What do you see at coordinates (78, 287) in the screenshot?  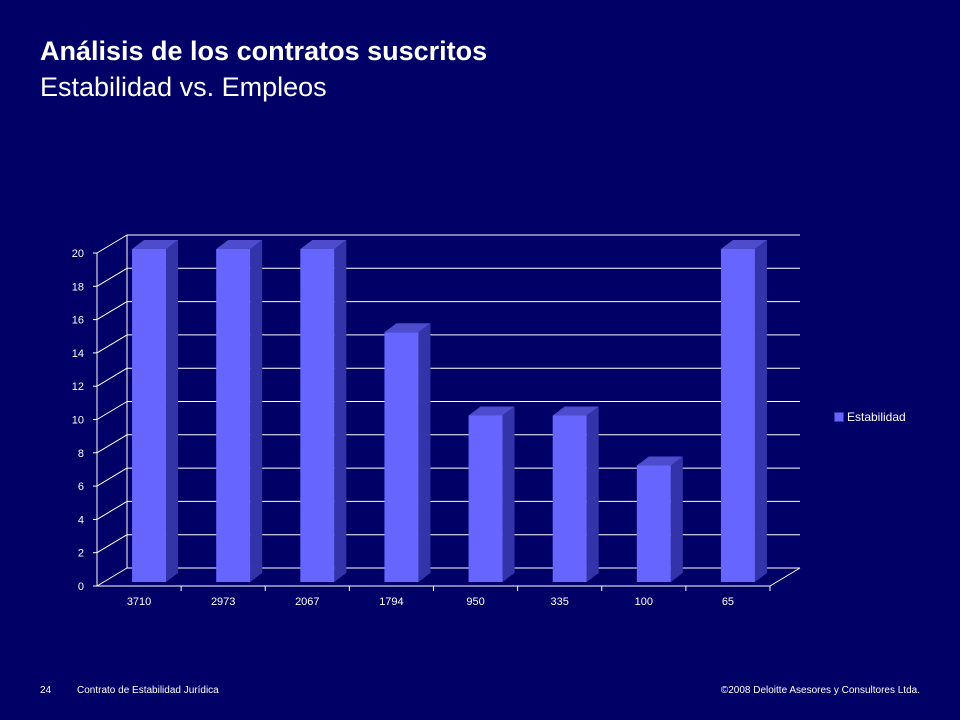 I see `y-tick-label: 18` at bounding box center [78, 287].